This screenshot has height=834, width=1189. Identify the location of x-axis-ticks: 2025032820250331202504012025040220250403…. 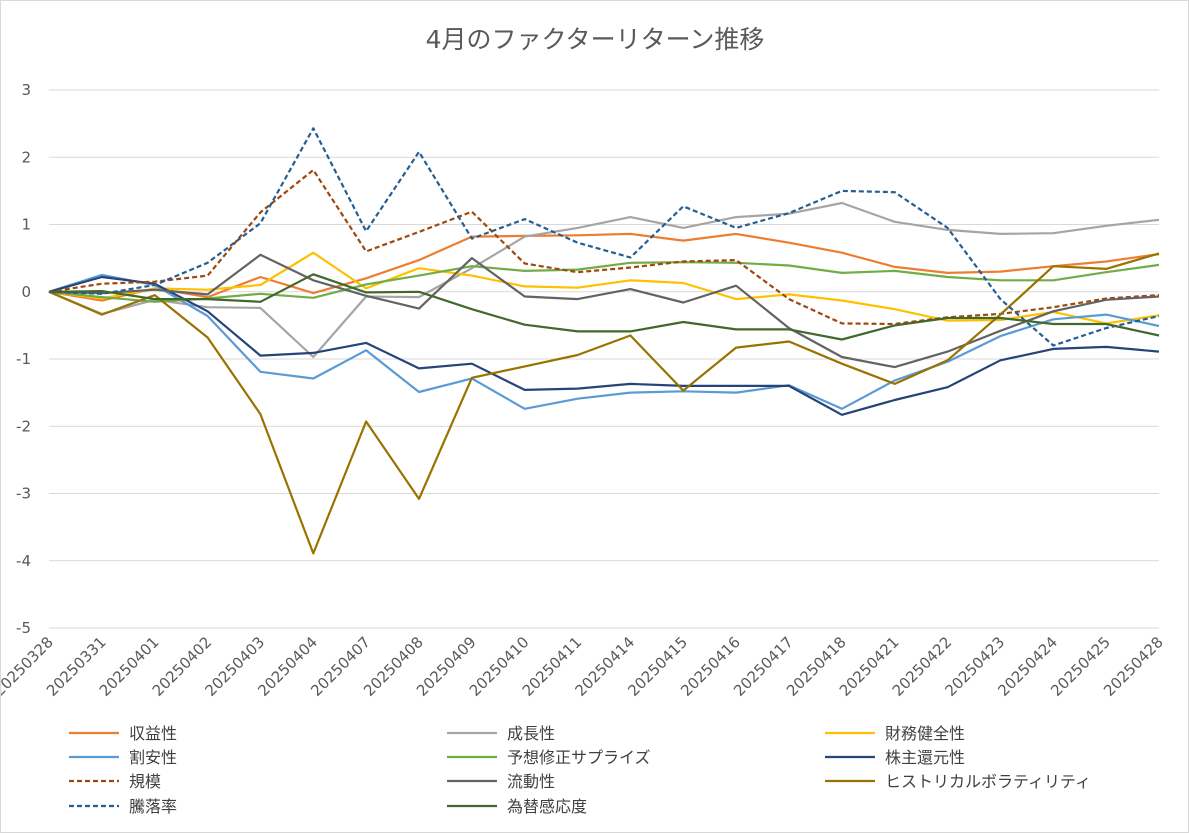
(584, 666).